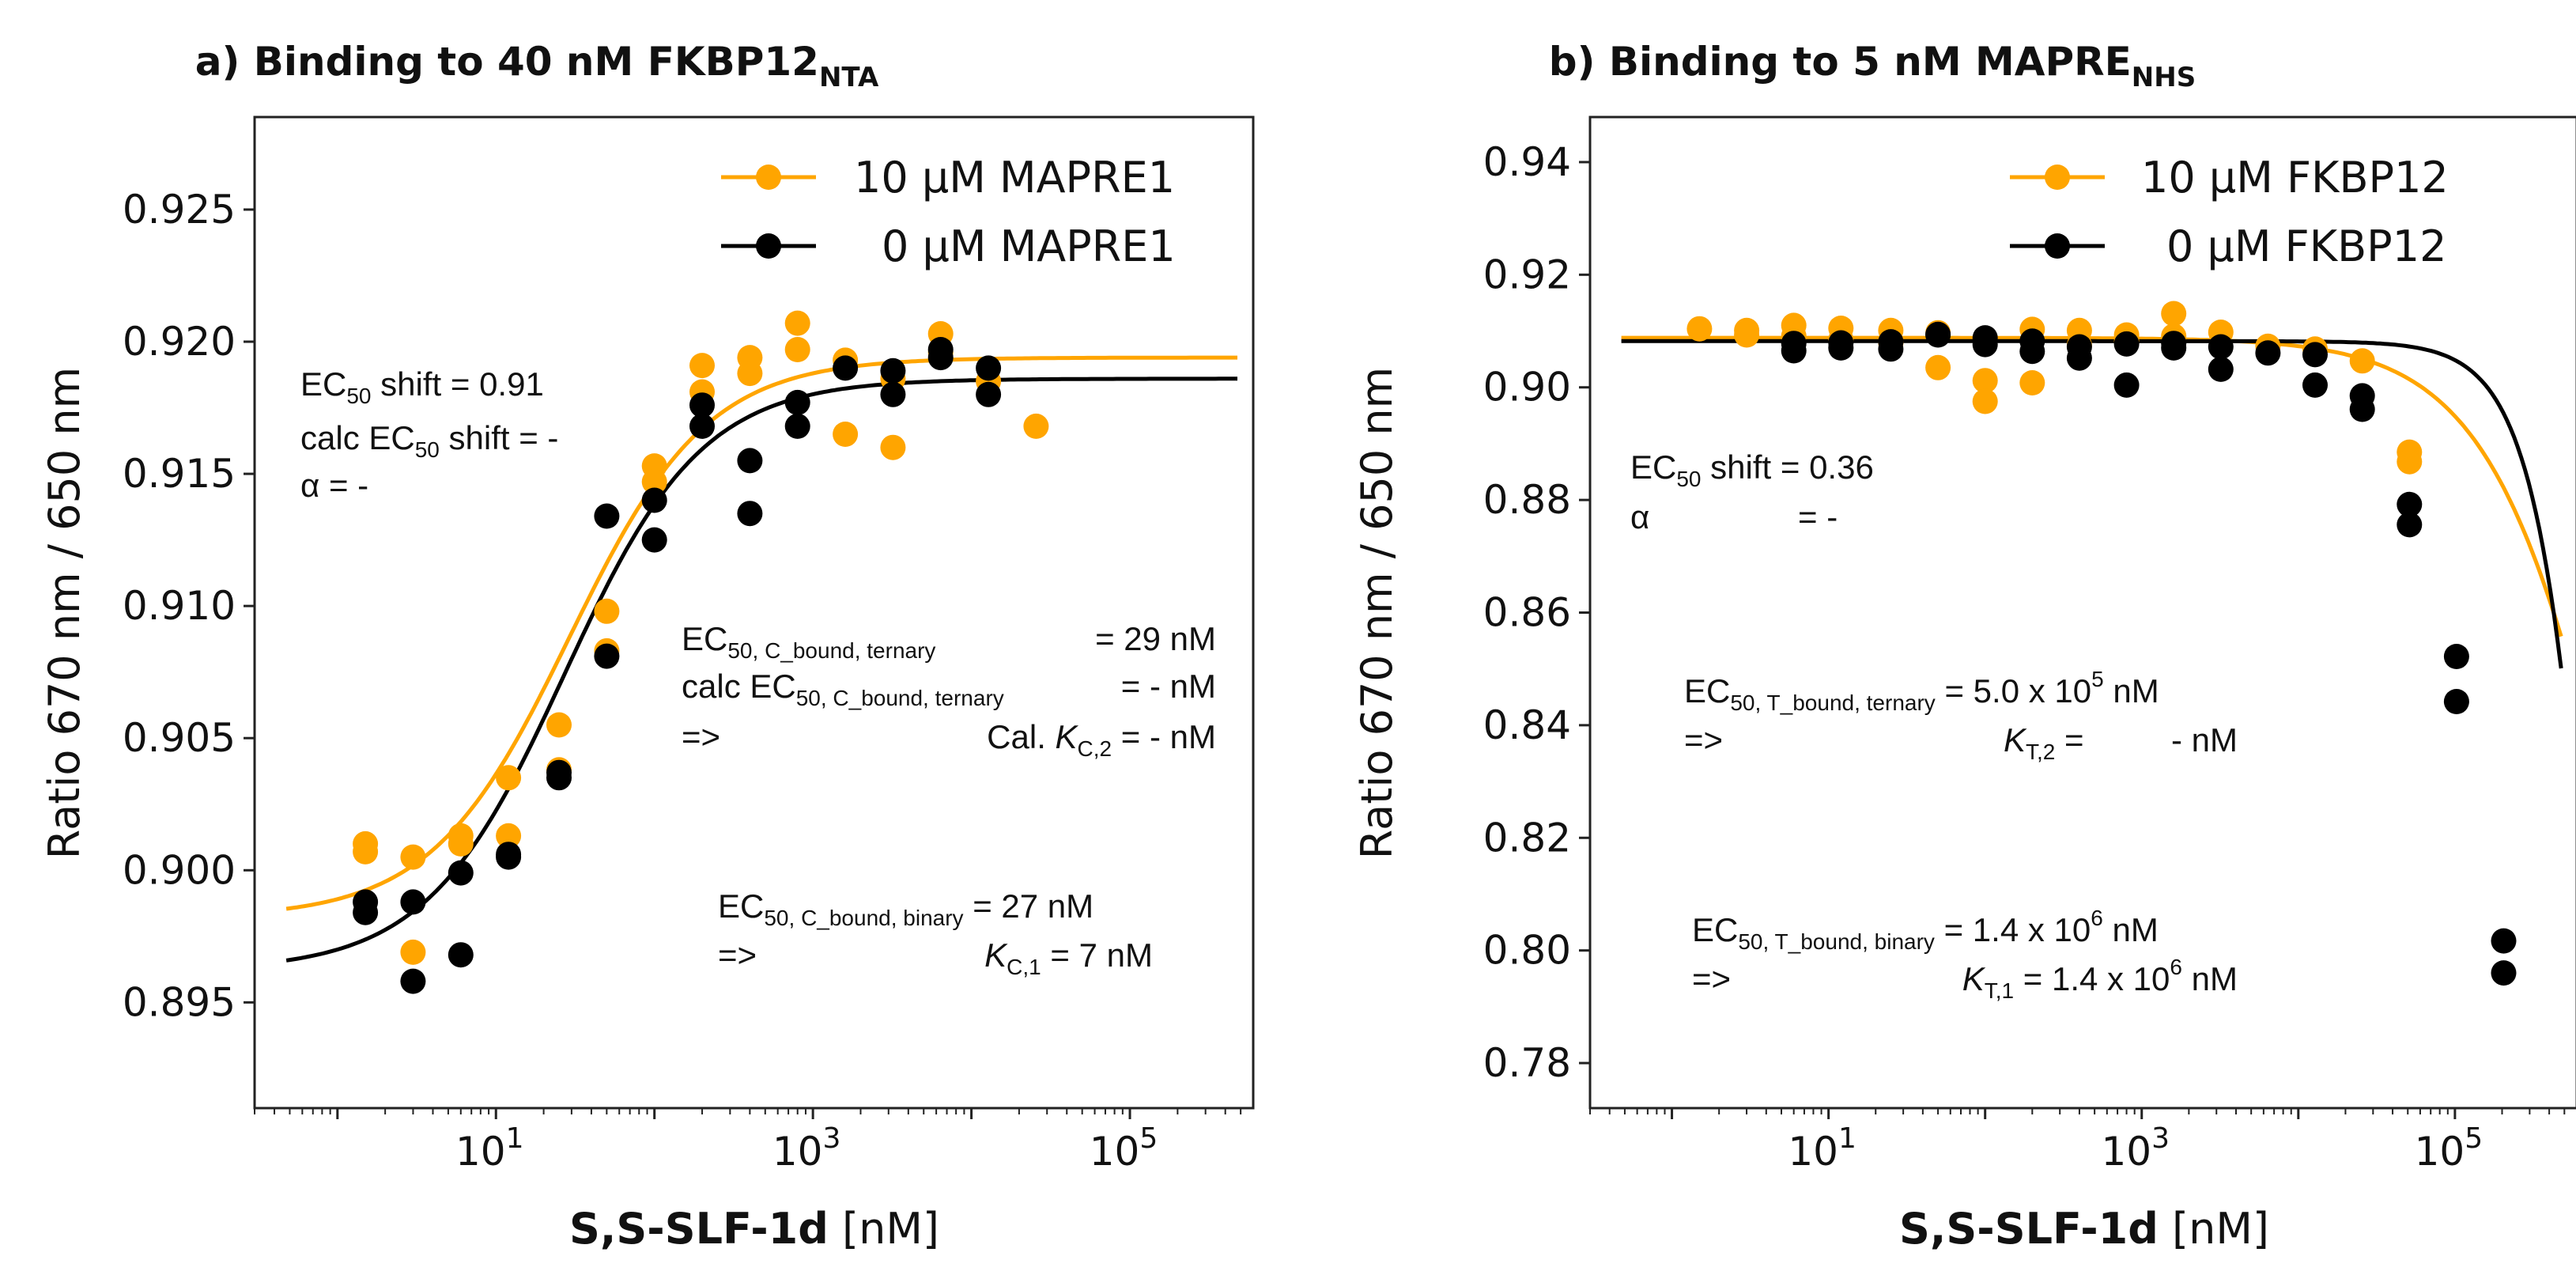 The height and width of the screenshot is (1275, 2576). Describe the element at coordinates (179, 342) in the screenshot. I see `y-tick-label: 0.920` at that location.